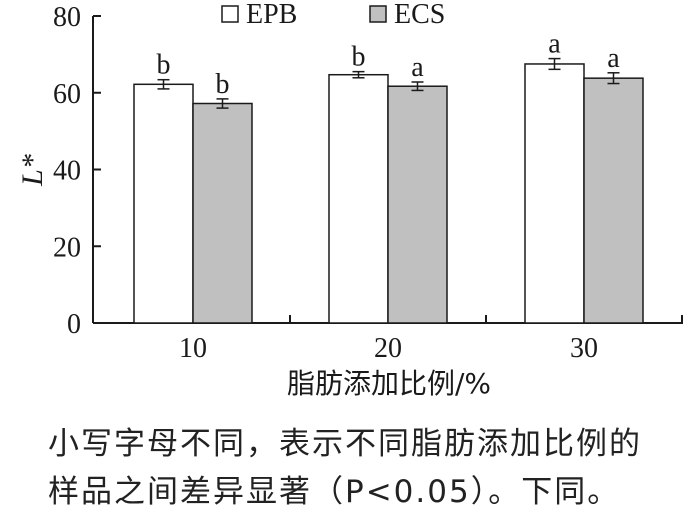 The image size is (686, 511). I want to click on legend-swatch-ecs, so click(378, 14).